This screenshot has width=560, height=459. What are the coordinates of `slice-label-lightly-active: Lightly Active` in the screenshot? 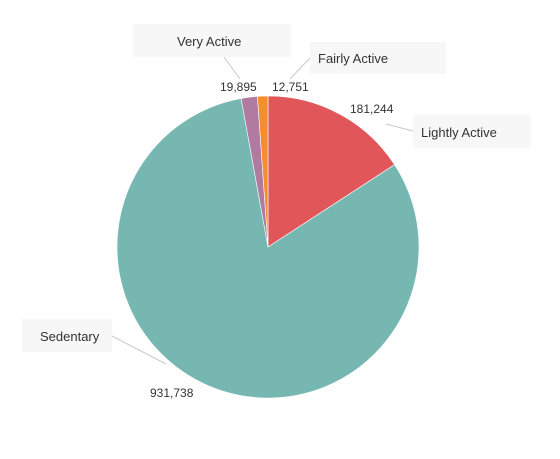 It's located at (459, 132).